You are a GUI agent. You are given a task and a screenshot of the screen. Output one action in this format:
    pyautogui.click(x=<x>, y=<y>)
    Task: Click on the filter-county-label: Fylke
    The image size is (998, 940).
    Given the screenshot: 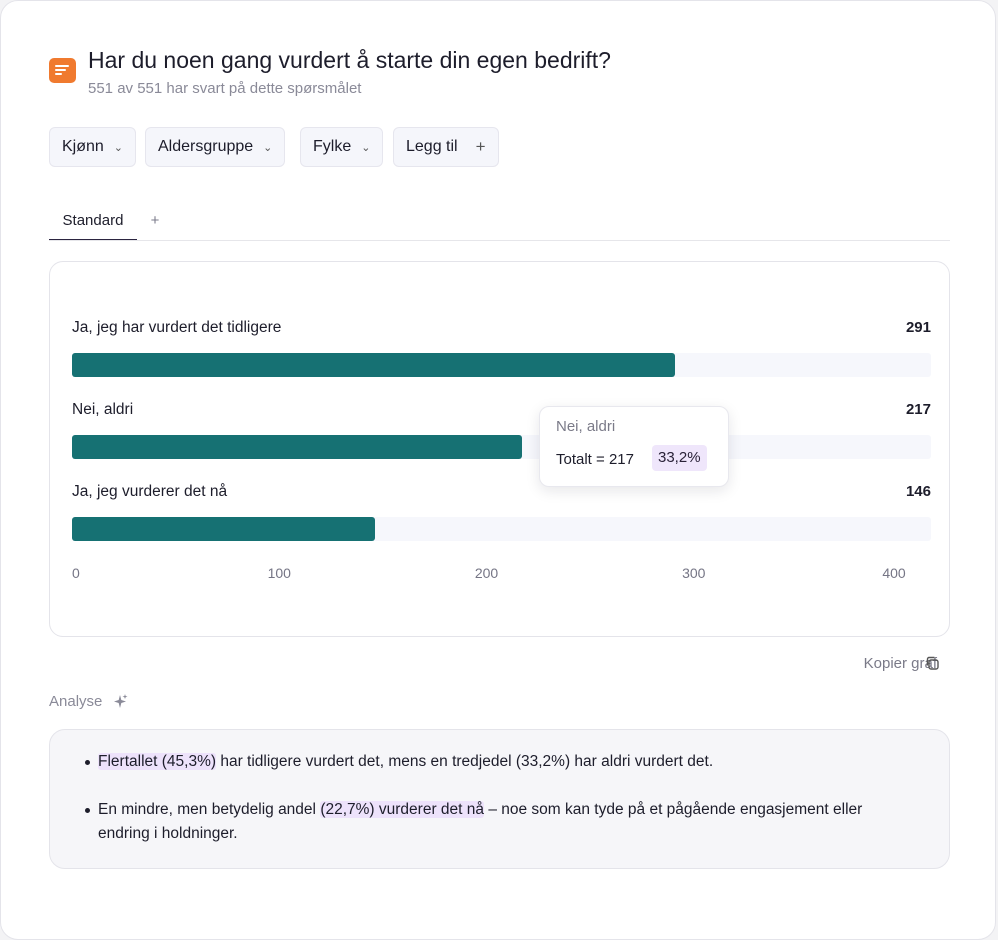 What is the action you would take?
    pyautogui.click(x=332, y=146)
    